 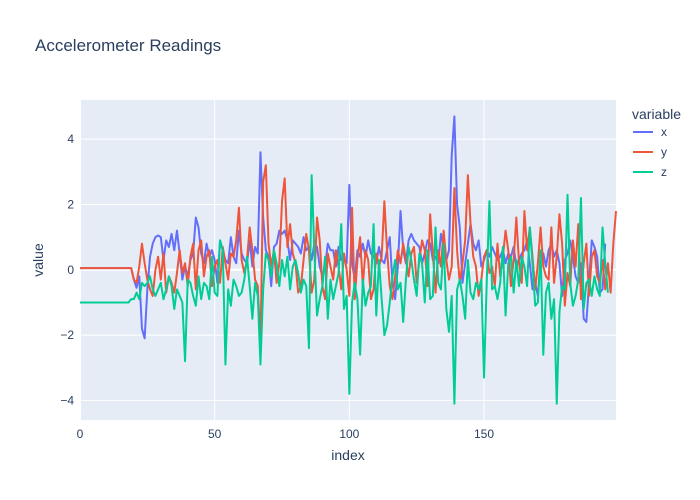 I want to click on y-axis-ticks: −4 −2 0 2 4, so click(x=67, y=269).